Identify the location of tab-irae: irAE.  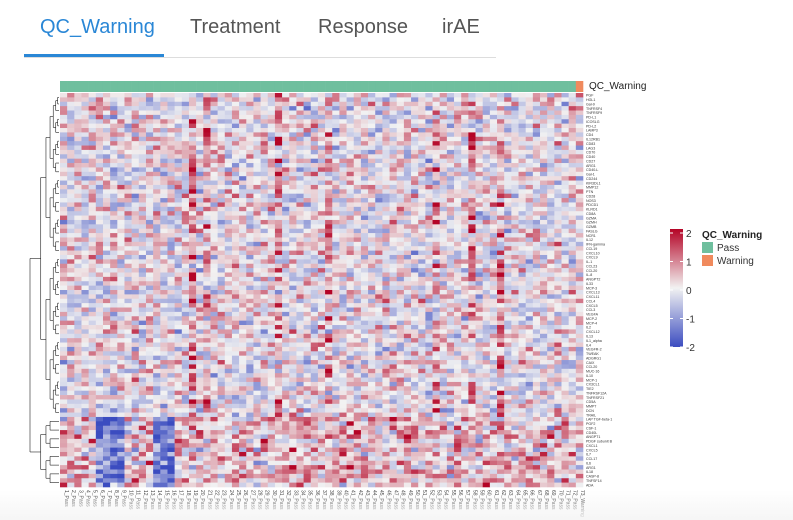
(461, 27).